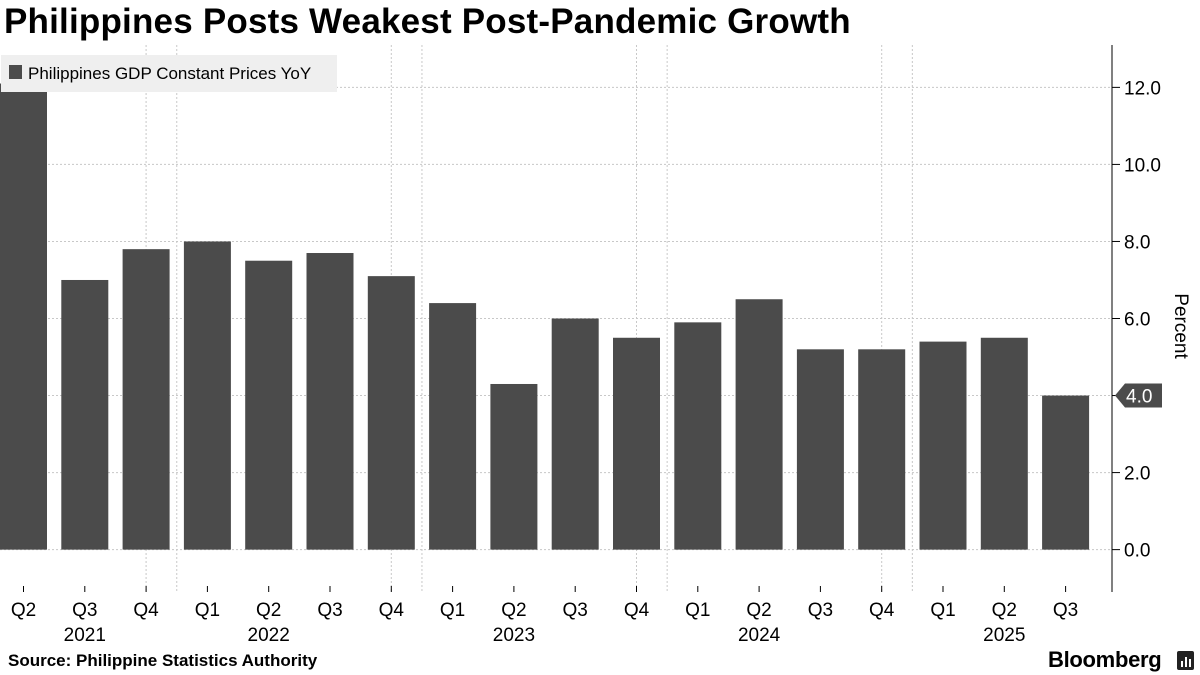 This screenshot has width=1200, height=675. Describe the element at coordinates (1004, 635) in the screenshot. I see `x-year-label: 2025` at that location.